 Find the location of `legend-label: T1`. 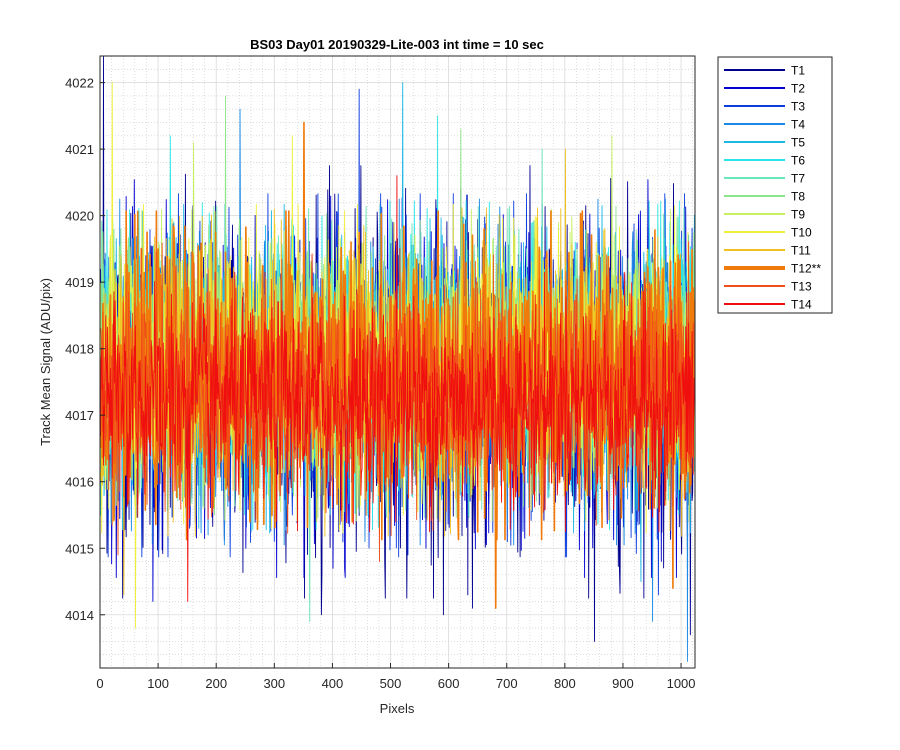

legend-label: T1 is located at coordinates (798, 71).